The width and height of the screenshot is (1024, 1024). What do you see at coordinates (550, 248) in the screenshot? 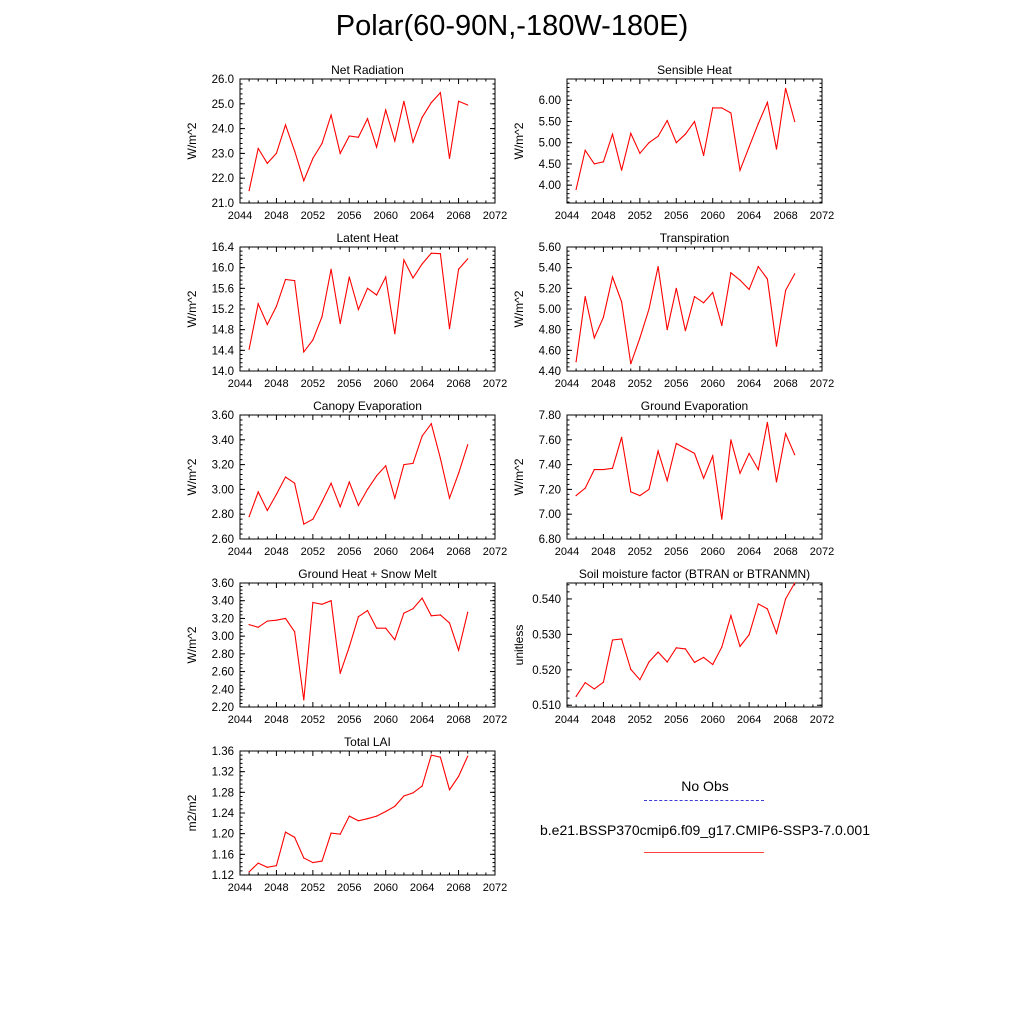
I see `y-tick-label: 5.60` at bounding box center [550, 248].